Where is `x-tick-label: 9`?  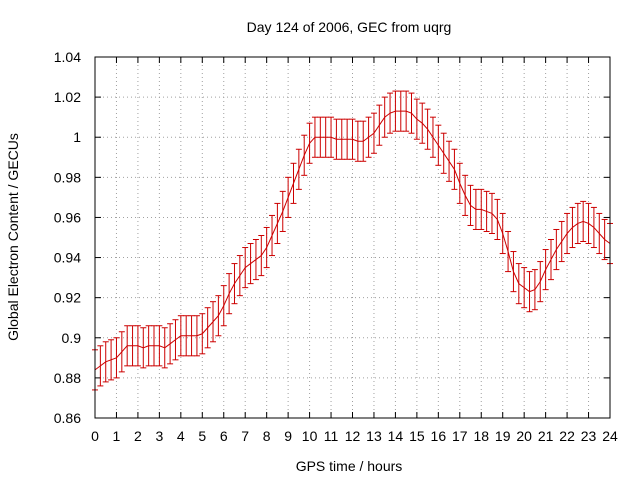
x-tick-label: 9 is located at coordinates (288, 436).